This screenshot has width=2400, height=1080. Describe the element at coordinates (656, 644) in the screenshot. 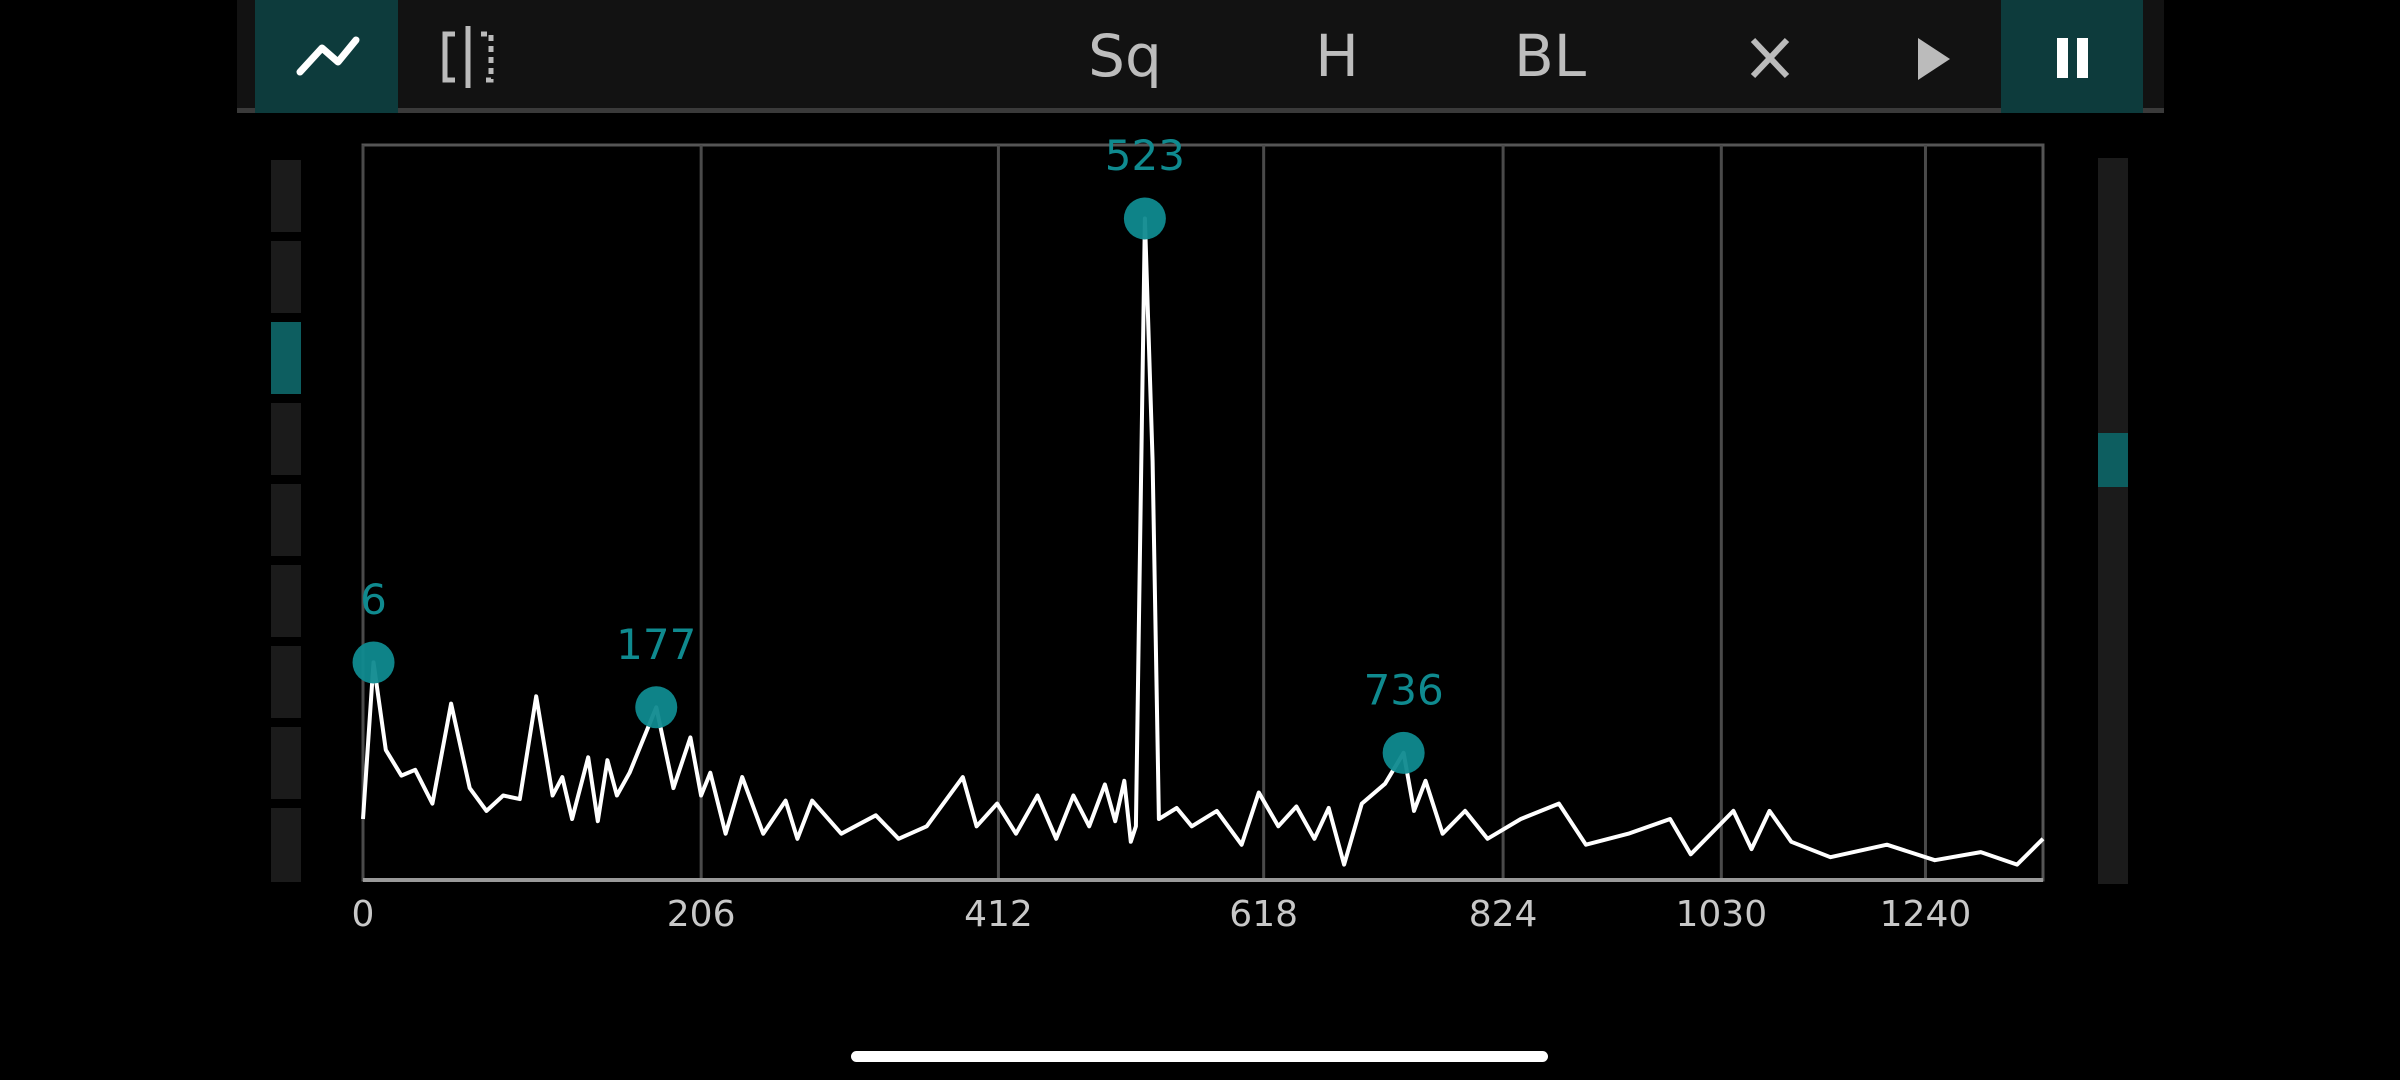

I see `peak-label: 177` at that location.